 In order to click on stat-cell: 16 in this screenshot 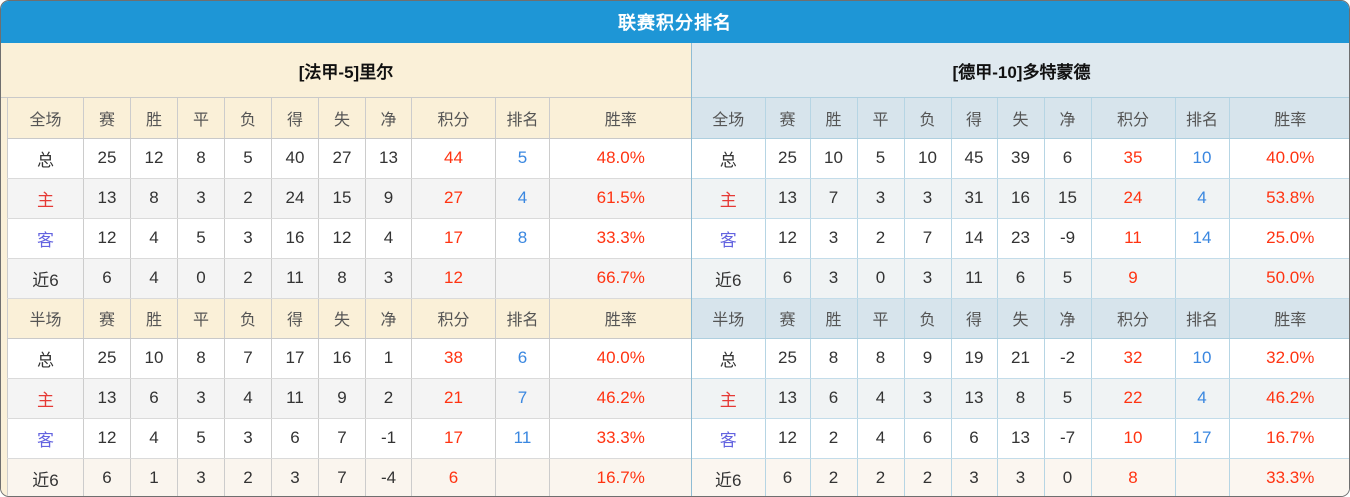, I will do `click(295, 238)`.